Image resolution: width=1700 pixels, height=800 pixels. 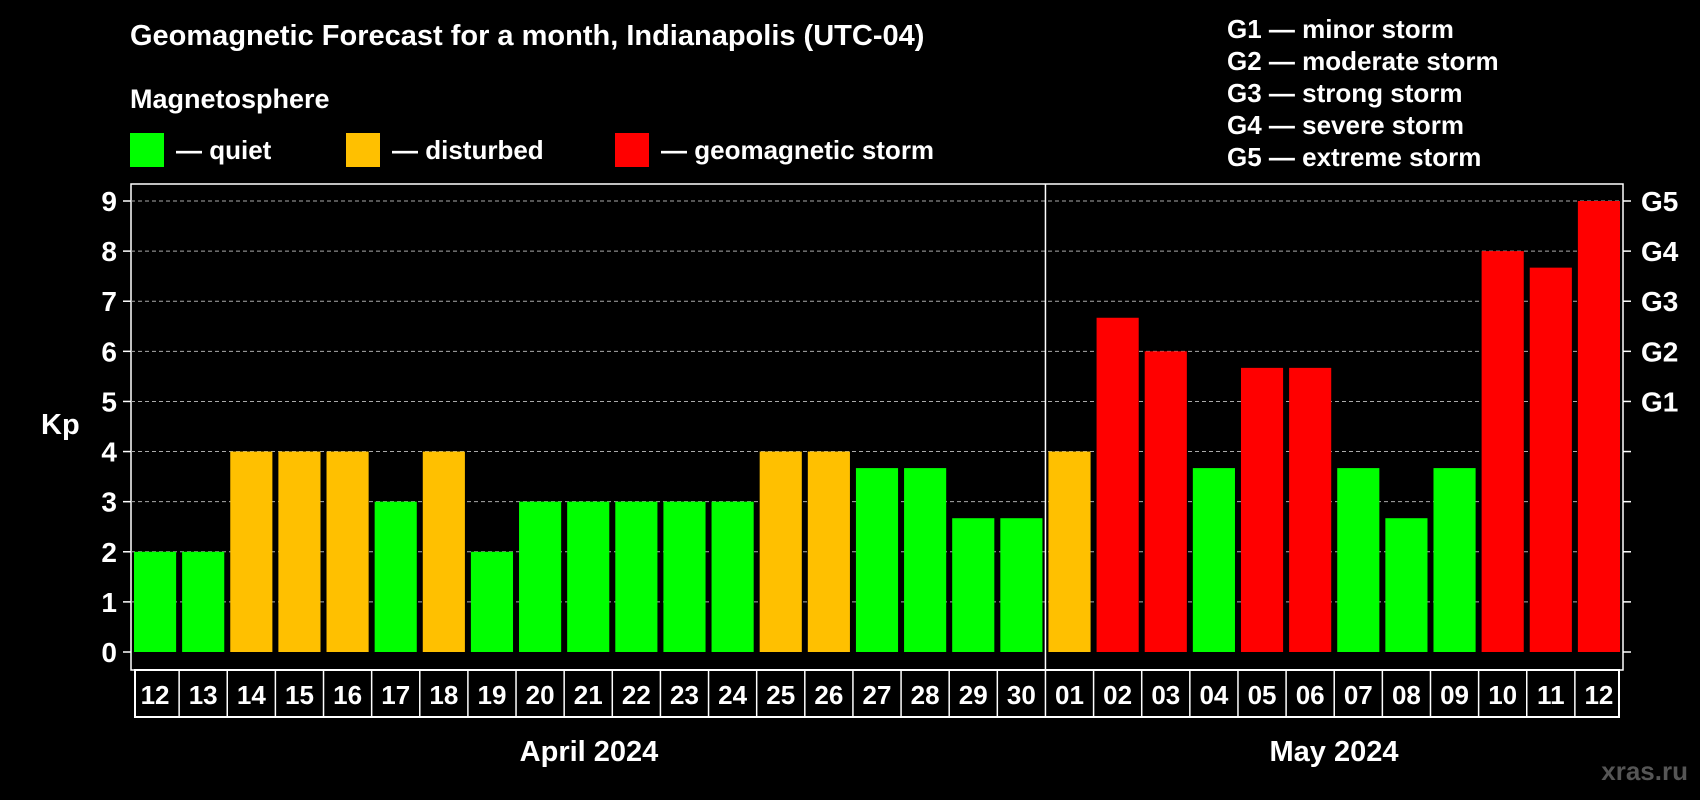 I want to click on x-tick-label: 06, so click(x=1310, y=695).